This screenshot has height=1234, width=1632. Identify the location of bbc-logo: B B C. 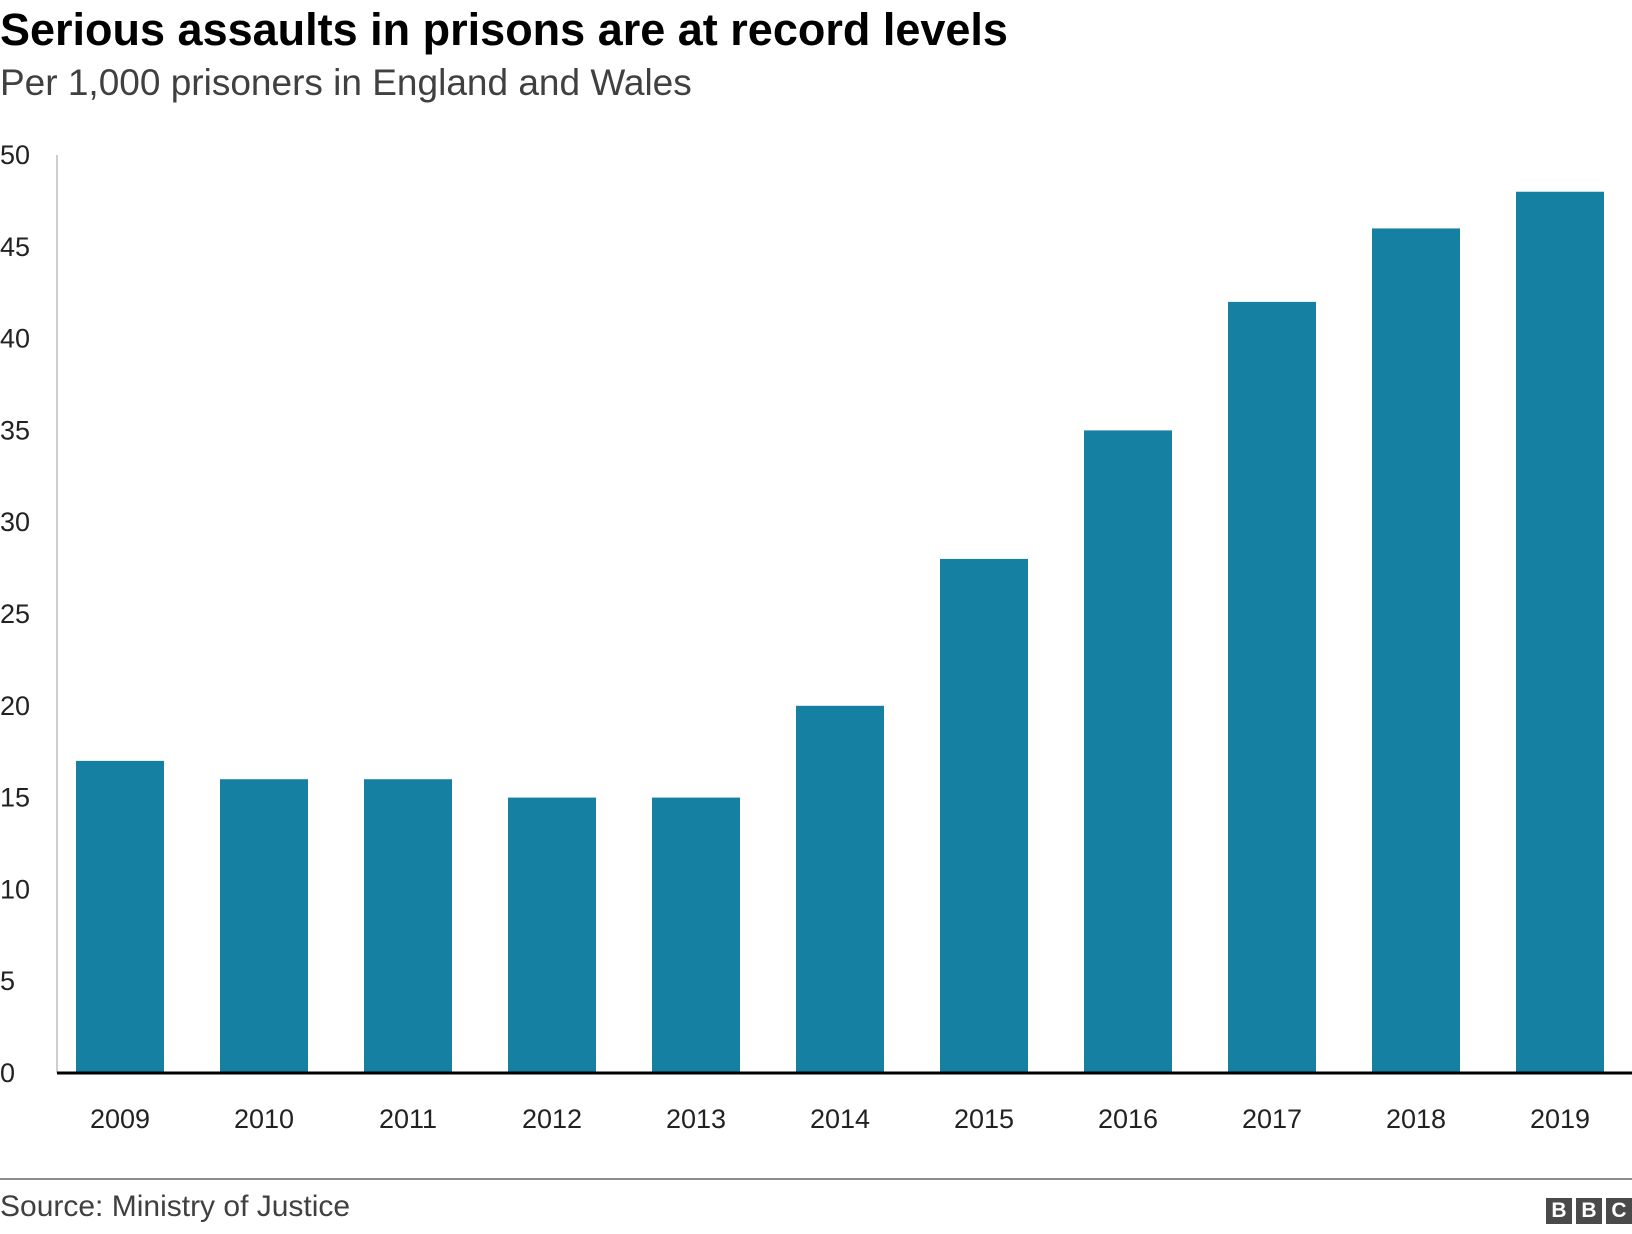
(1589, 1211).